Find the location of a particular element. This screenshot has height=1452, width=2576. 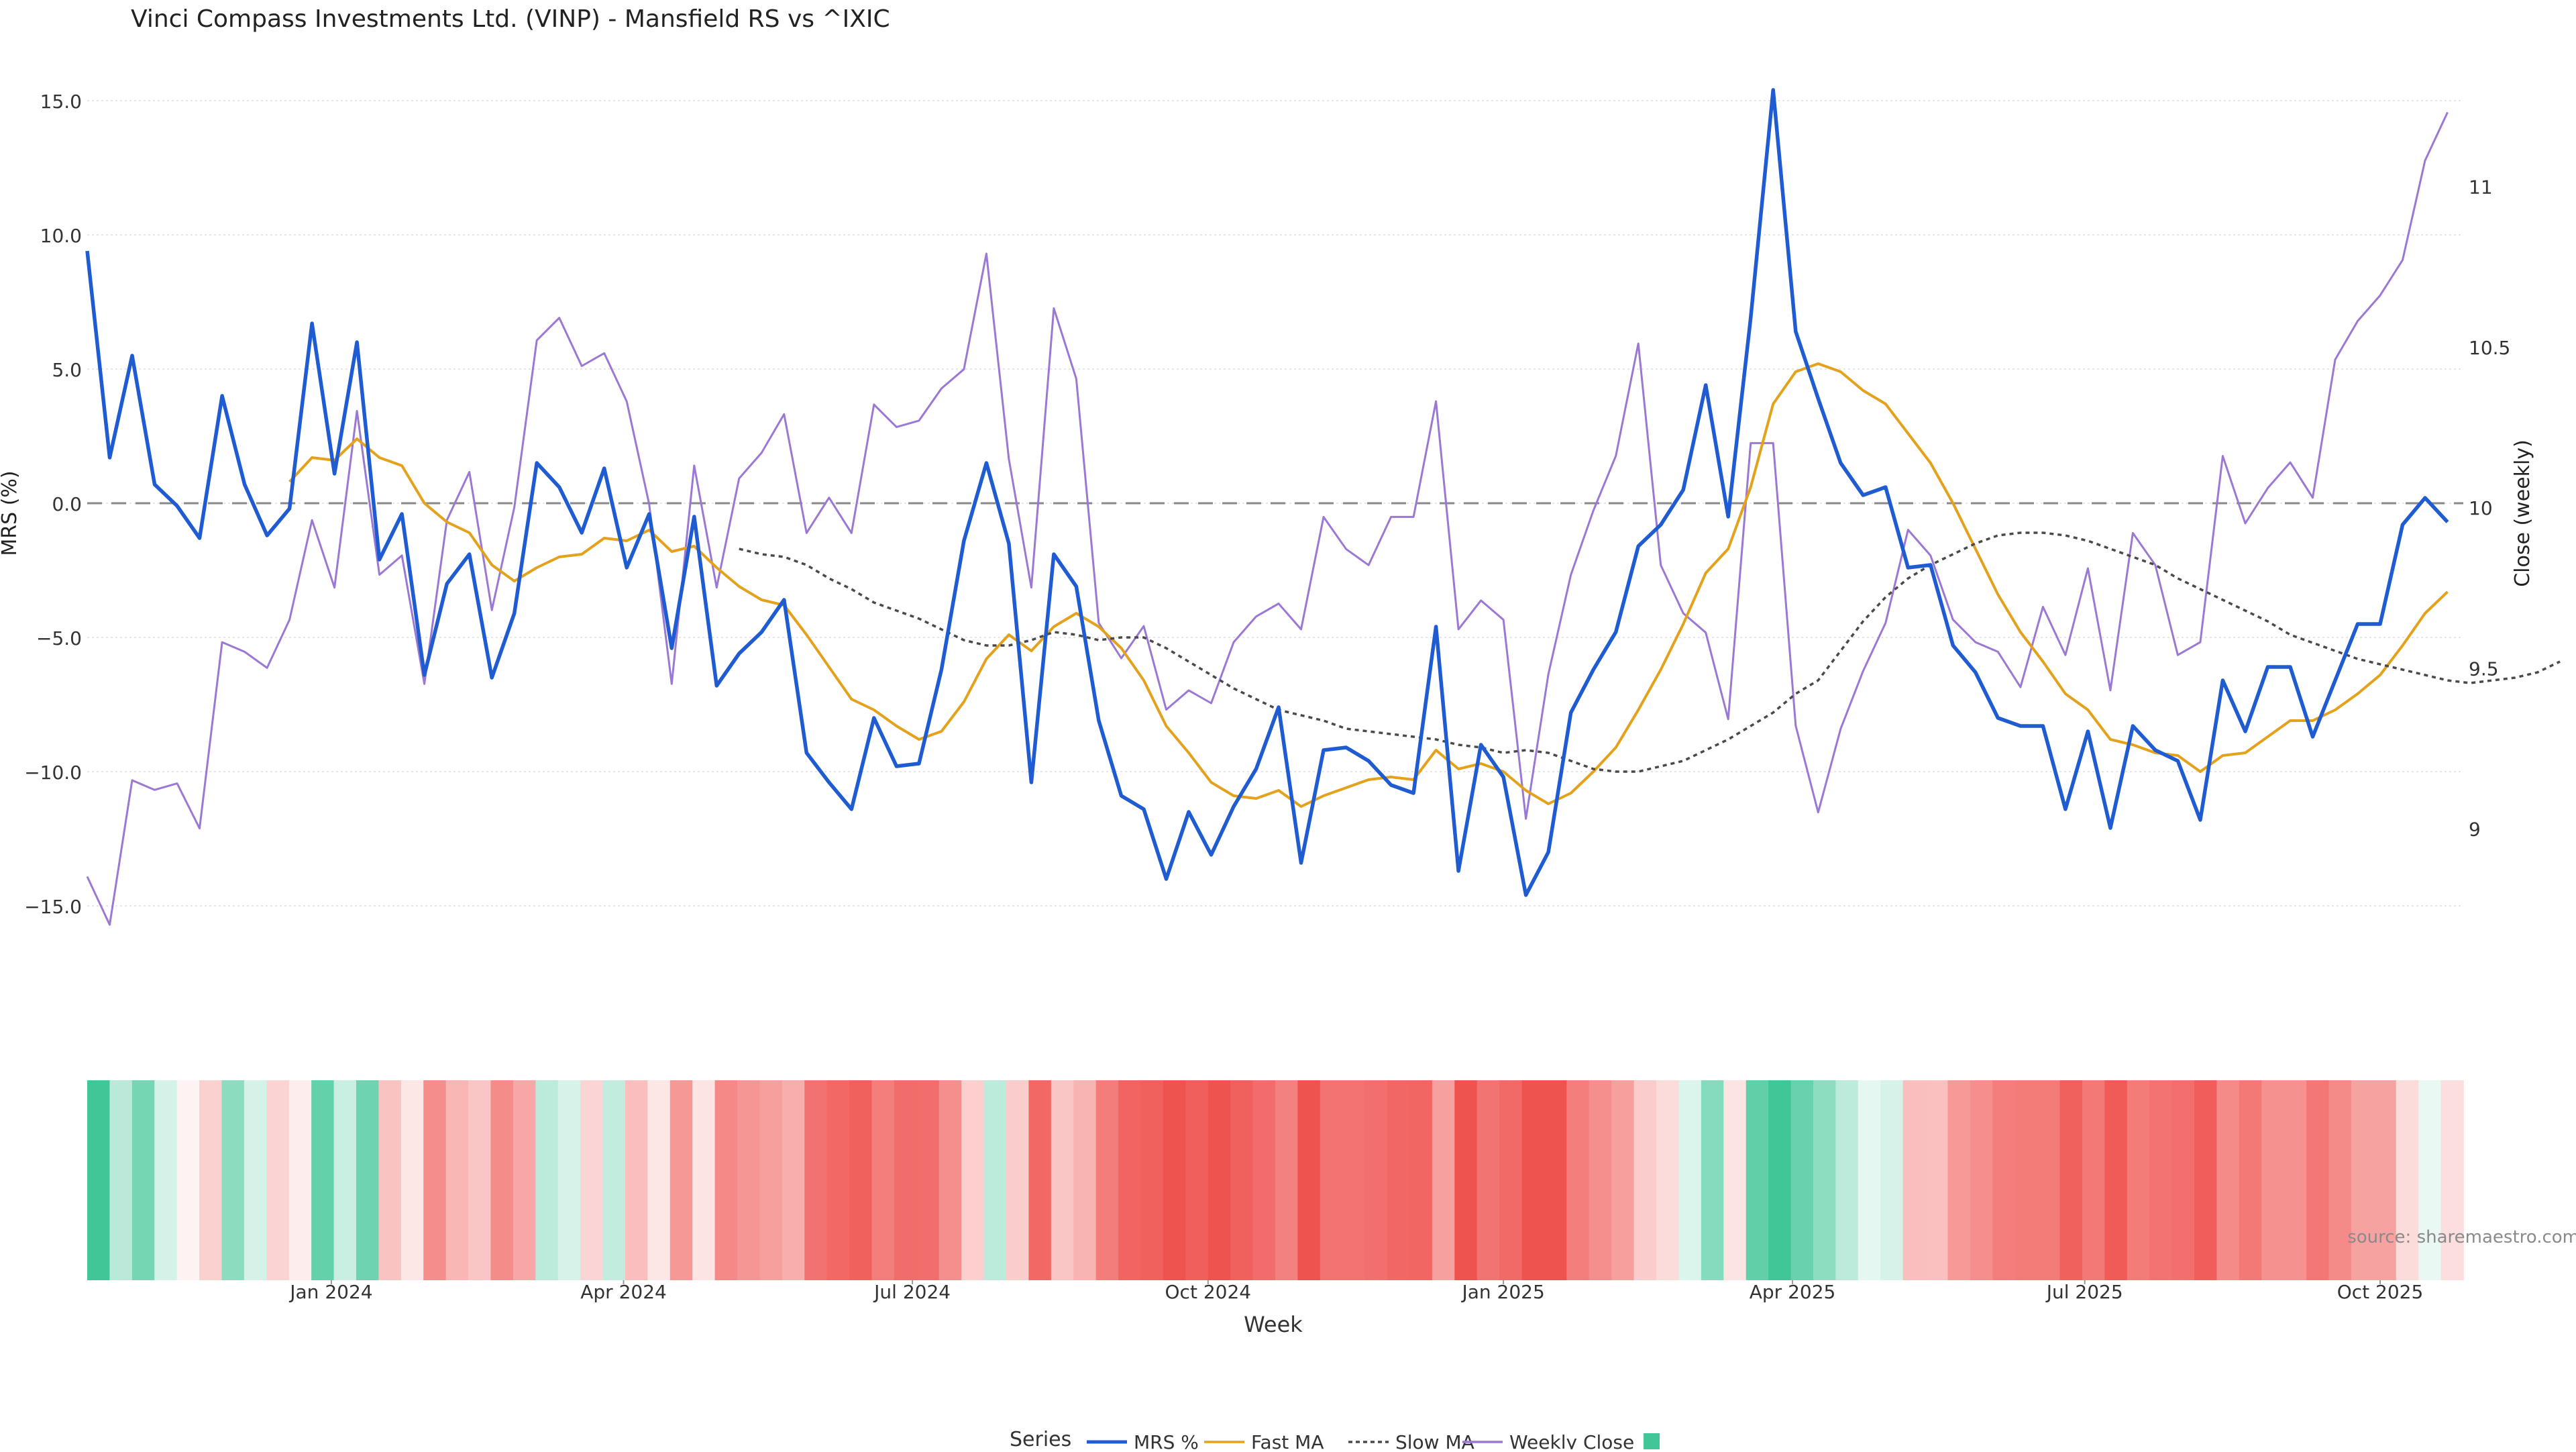

y2-tick-label: 11 is located at coordinates (2481, 188).